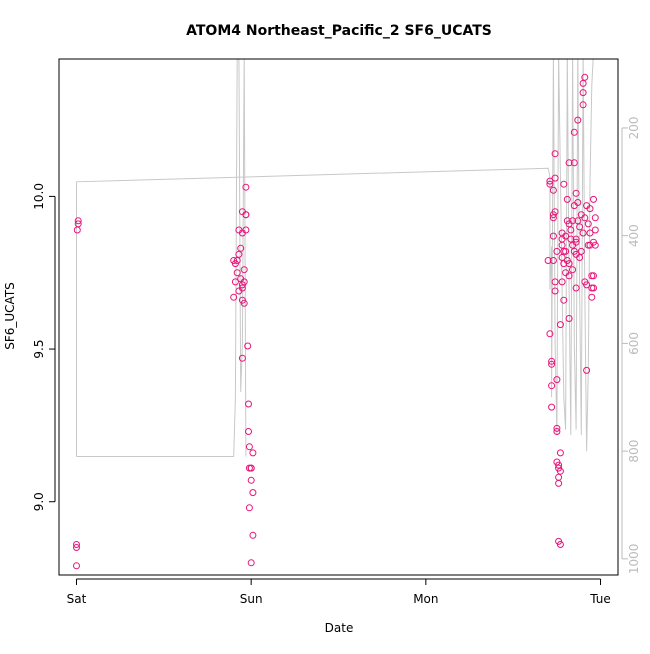 The width and height of the screenshot is (650, 654). Describe the element at coordinates (339, 31) in the screenshot. I see `chart-title: ATOM4 Northeast_Pacific_2 SF6_UCATS` at that location.